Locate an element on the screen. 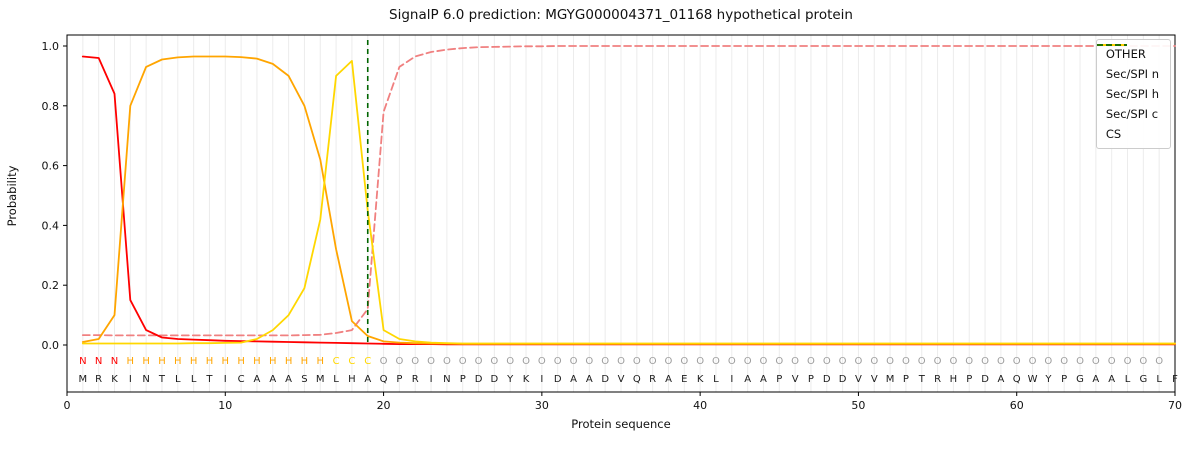  sequence-letter: H is located at coordinates (352, 379).